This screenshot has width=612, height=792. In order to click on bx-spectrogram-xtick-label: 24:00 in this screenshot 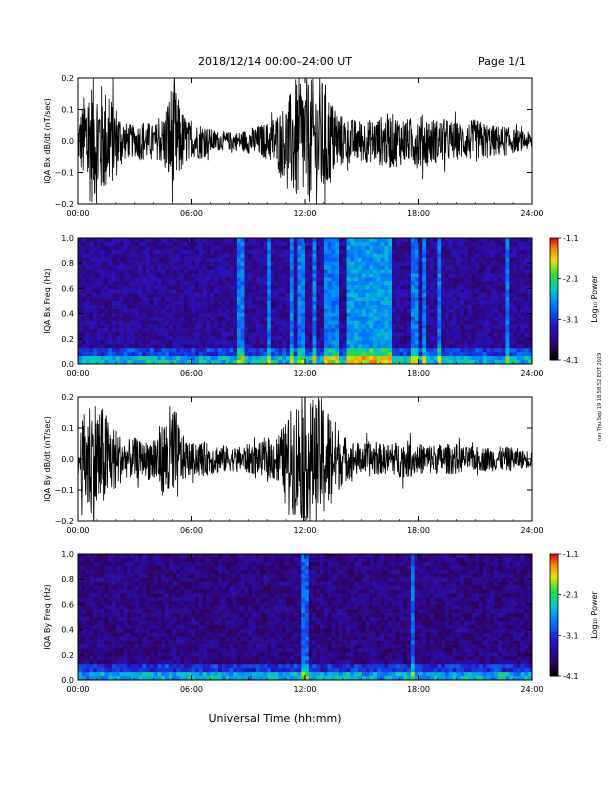, I will do `click(531, 373)`.